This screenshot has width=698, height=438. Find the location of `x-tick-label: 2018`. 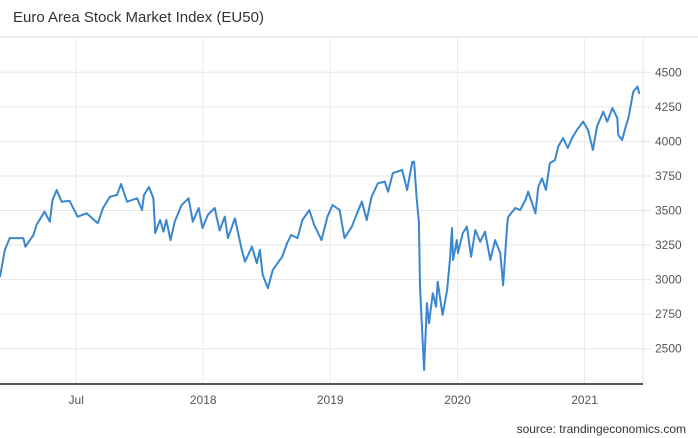

x-tick-label: 2018 is located at coordinates (203, 400).